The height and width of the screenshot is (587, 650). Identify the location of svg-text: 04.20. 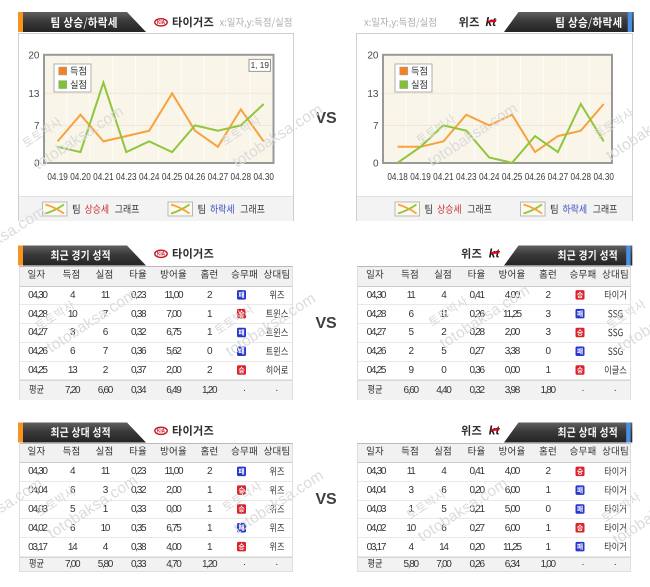
(80, 177).